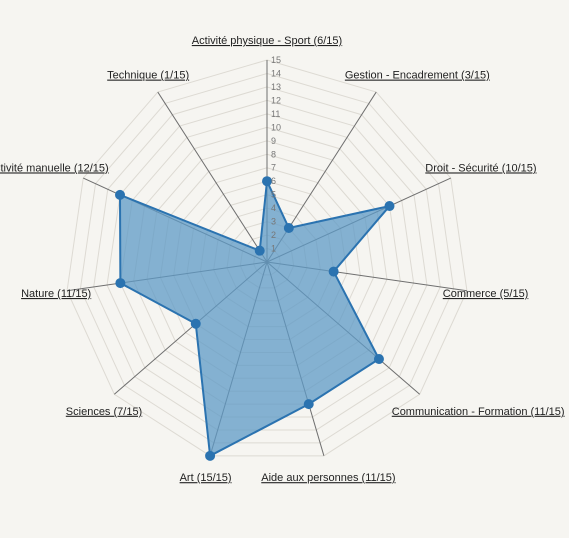 This screenshot has width=569, height=538. Describe the element at coordinates (276, 87) in the screenshot. I see `tick-label: 13` at that location.